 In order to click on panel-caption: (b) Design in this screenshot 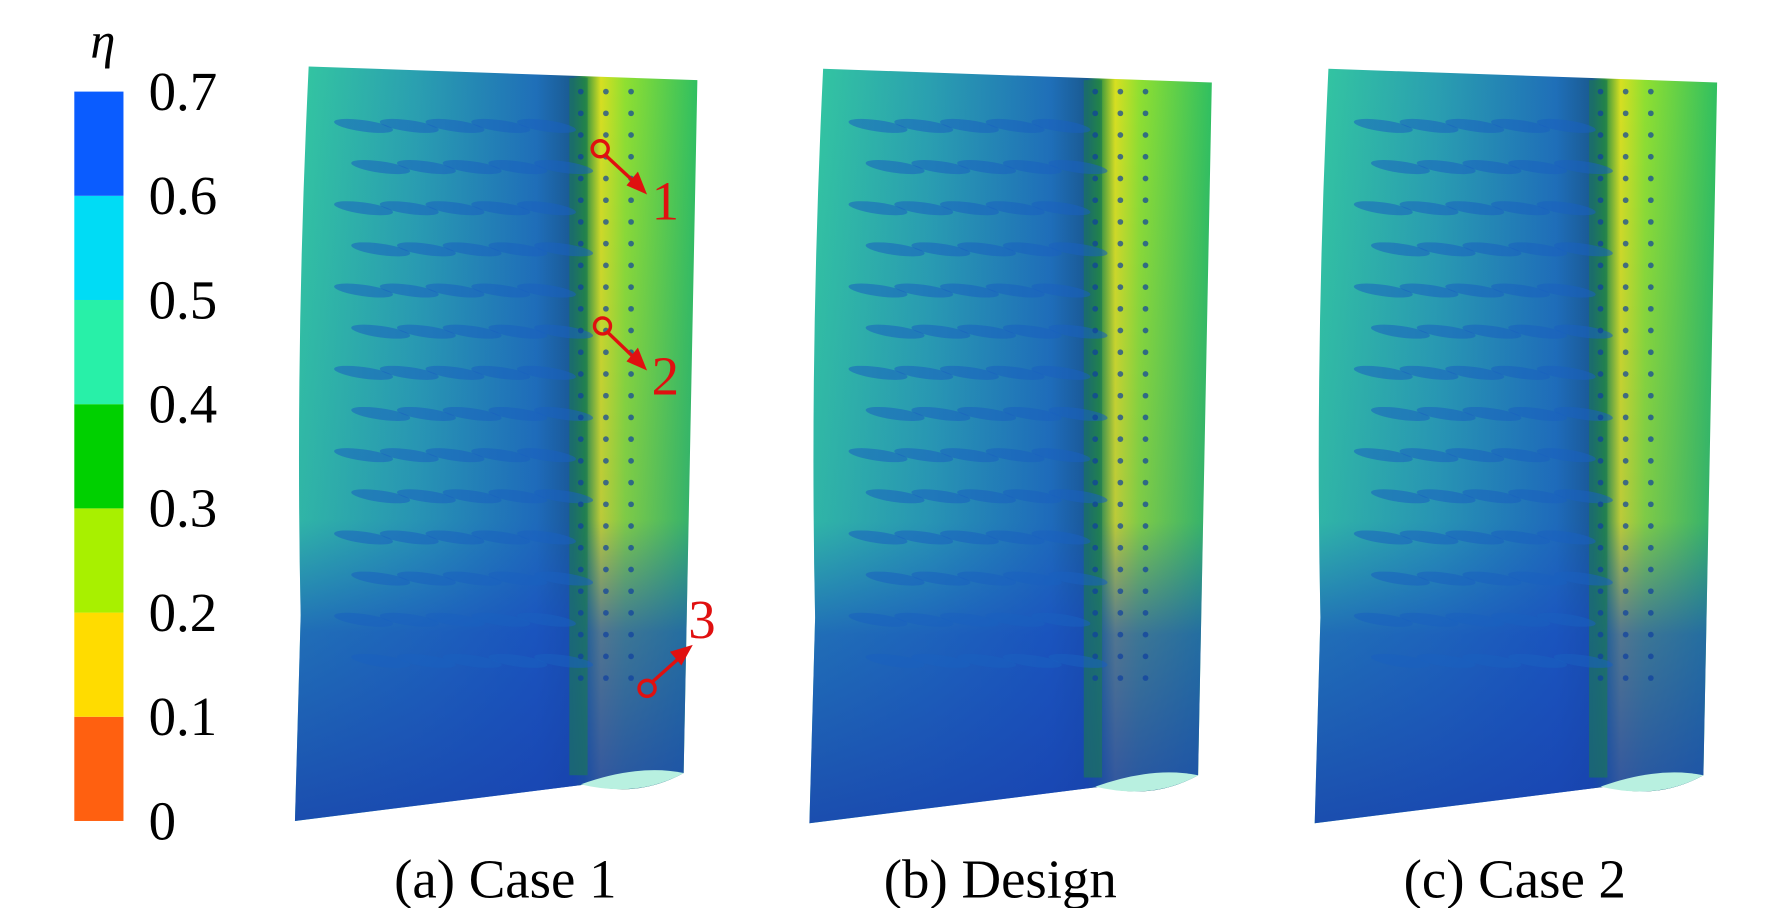, I will do `click(1000, 878)`.